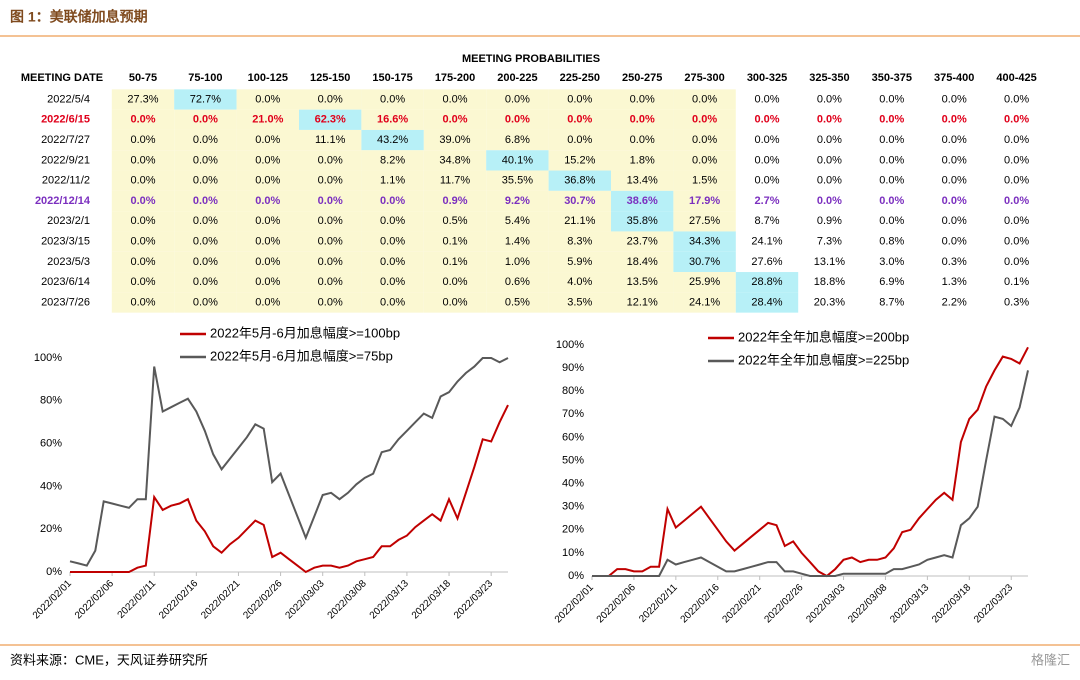  Describe the element at coordinates (704, 181) in the screenshot. I see `probability: 1.5%` at that location.